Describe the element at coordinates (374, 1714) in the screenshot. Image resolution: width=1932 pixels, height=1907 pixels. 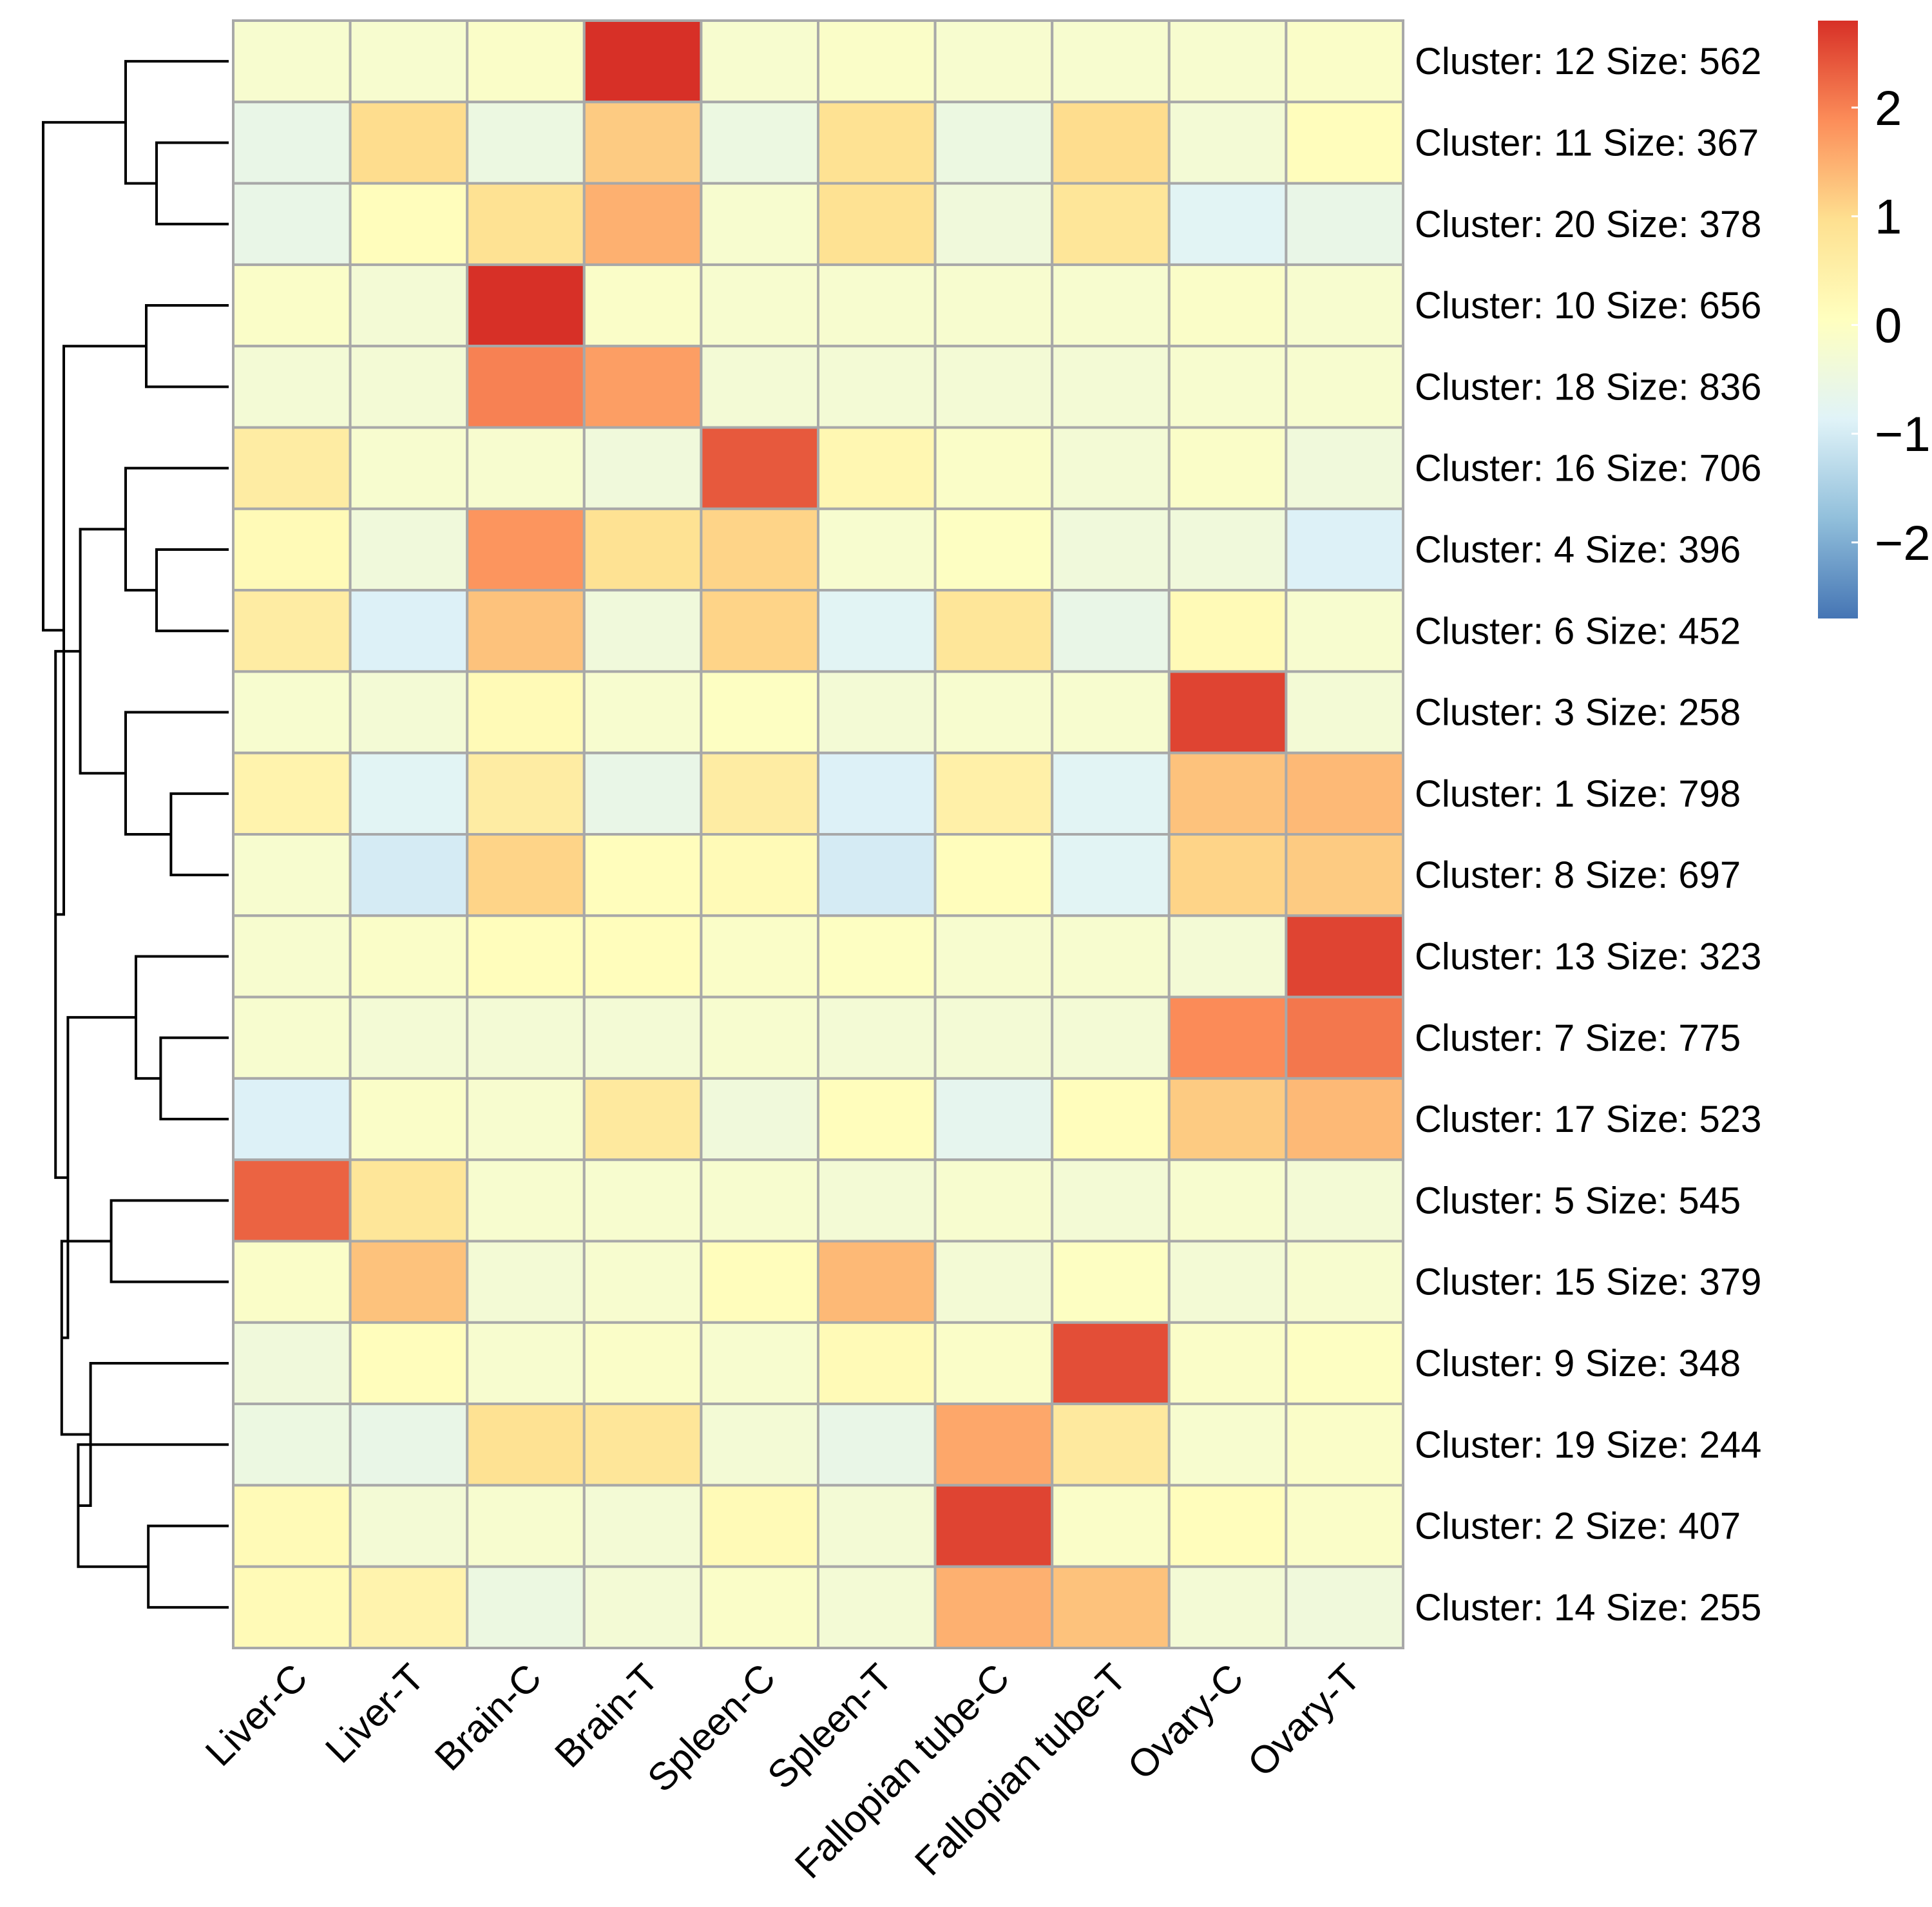
I see `column-label: Liver-T` at that location.